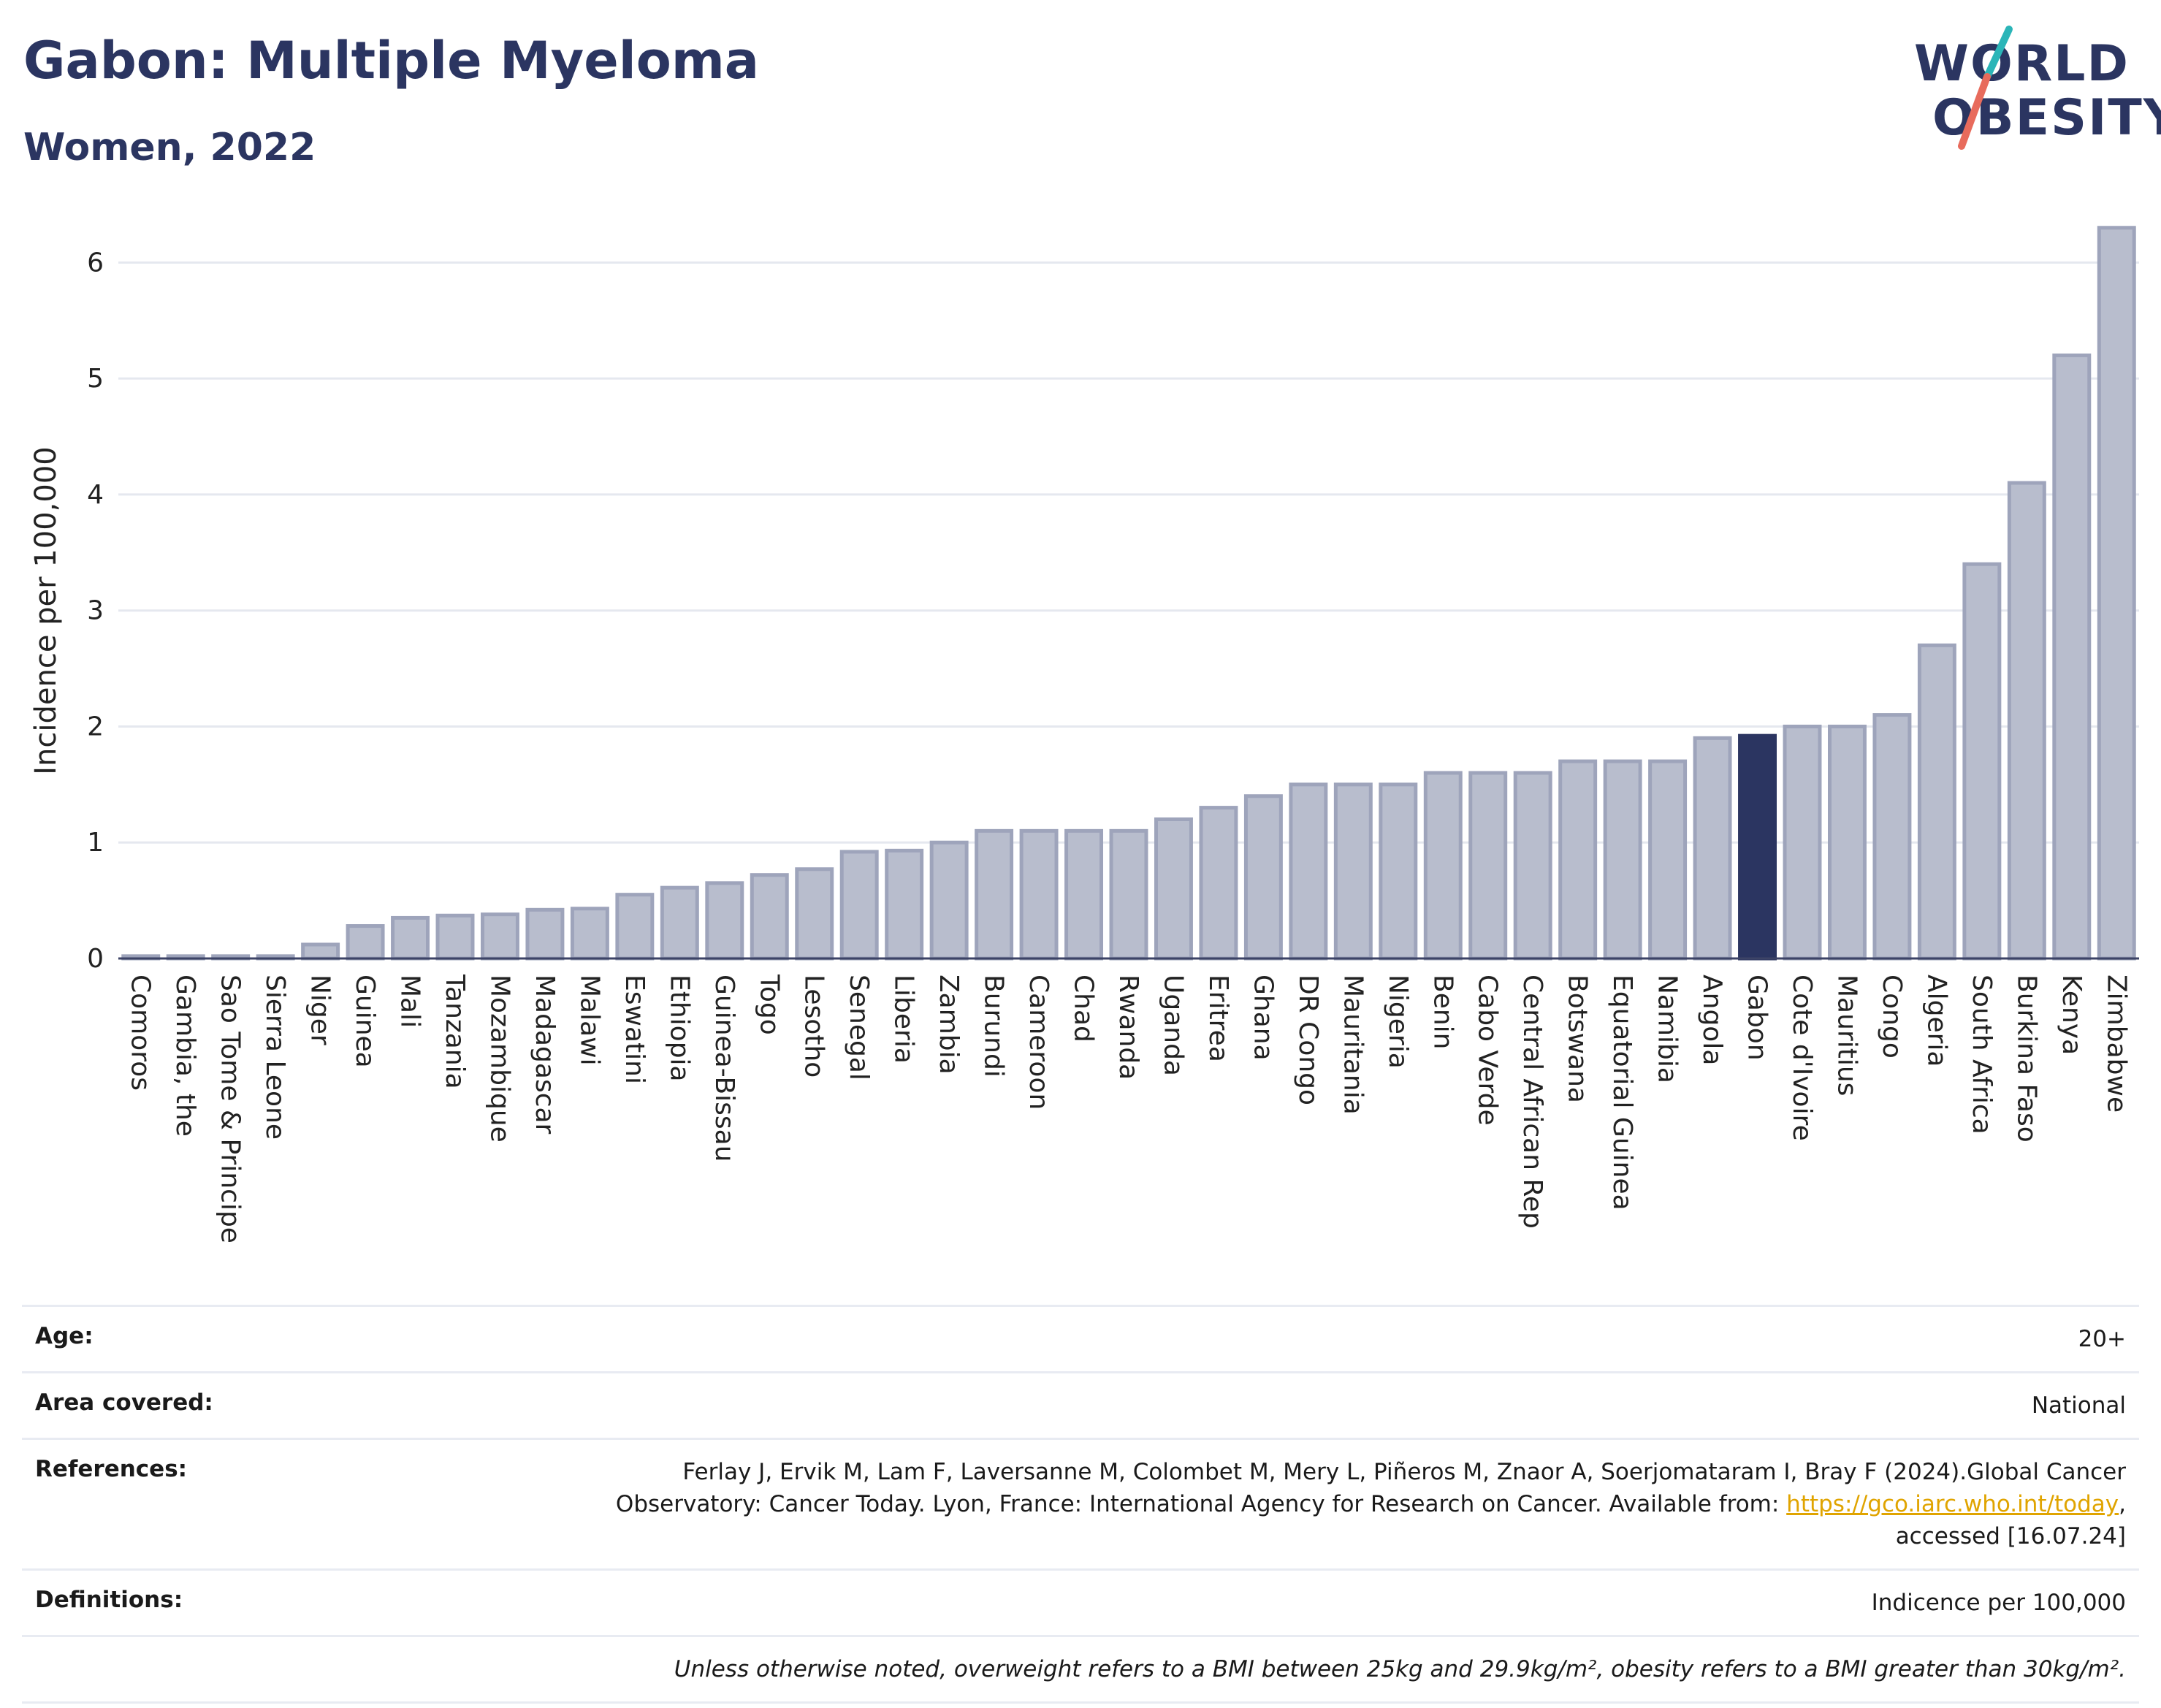 The height and width of the screenshot is (1708, 2161). Describe the element at coordinates (1936, 1021) in the screenshot. I see `x-tick-label: Algeria` at that location.